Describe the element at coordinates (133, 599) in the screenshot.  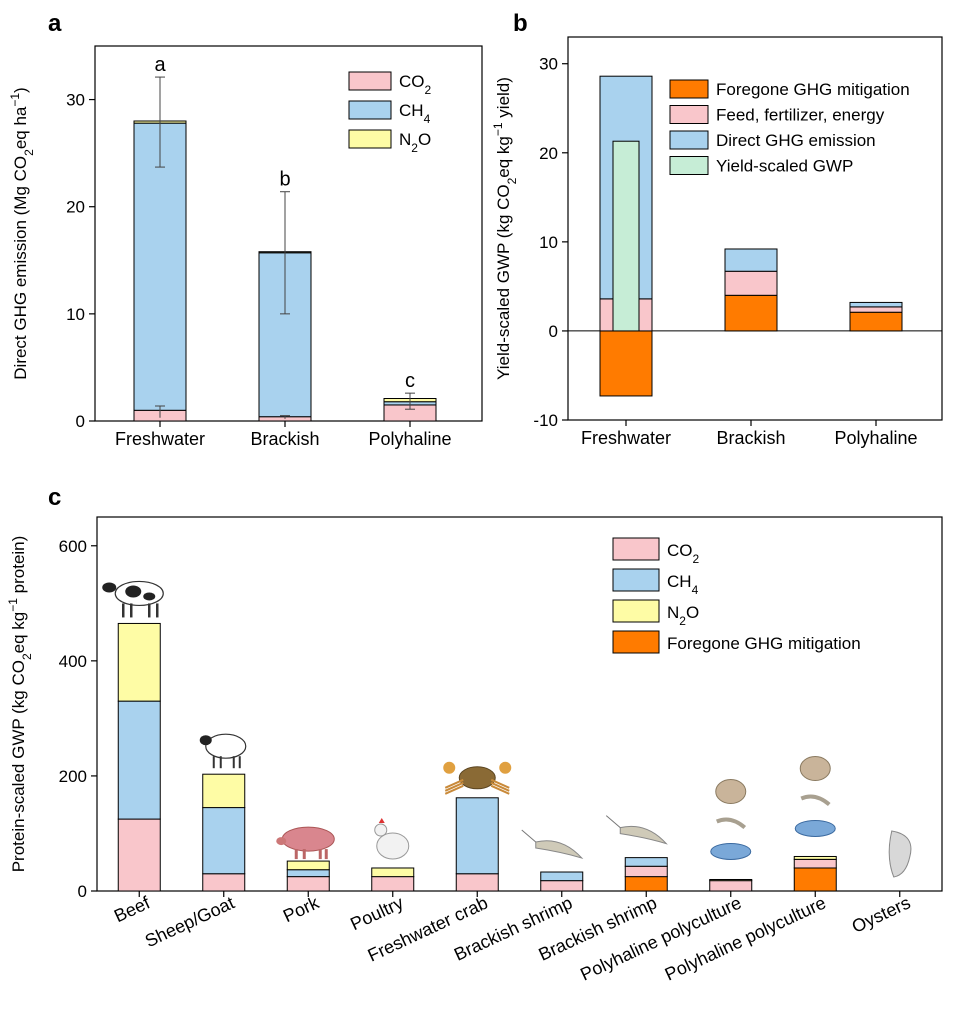
I see `cow-icon` at that location.